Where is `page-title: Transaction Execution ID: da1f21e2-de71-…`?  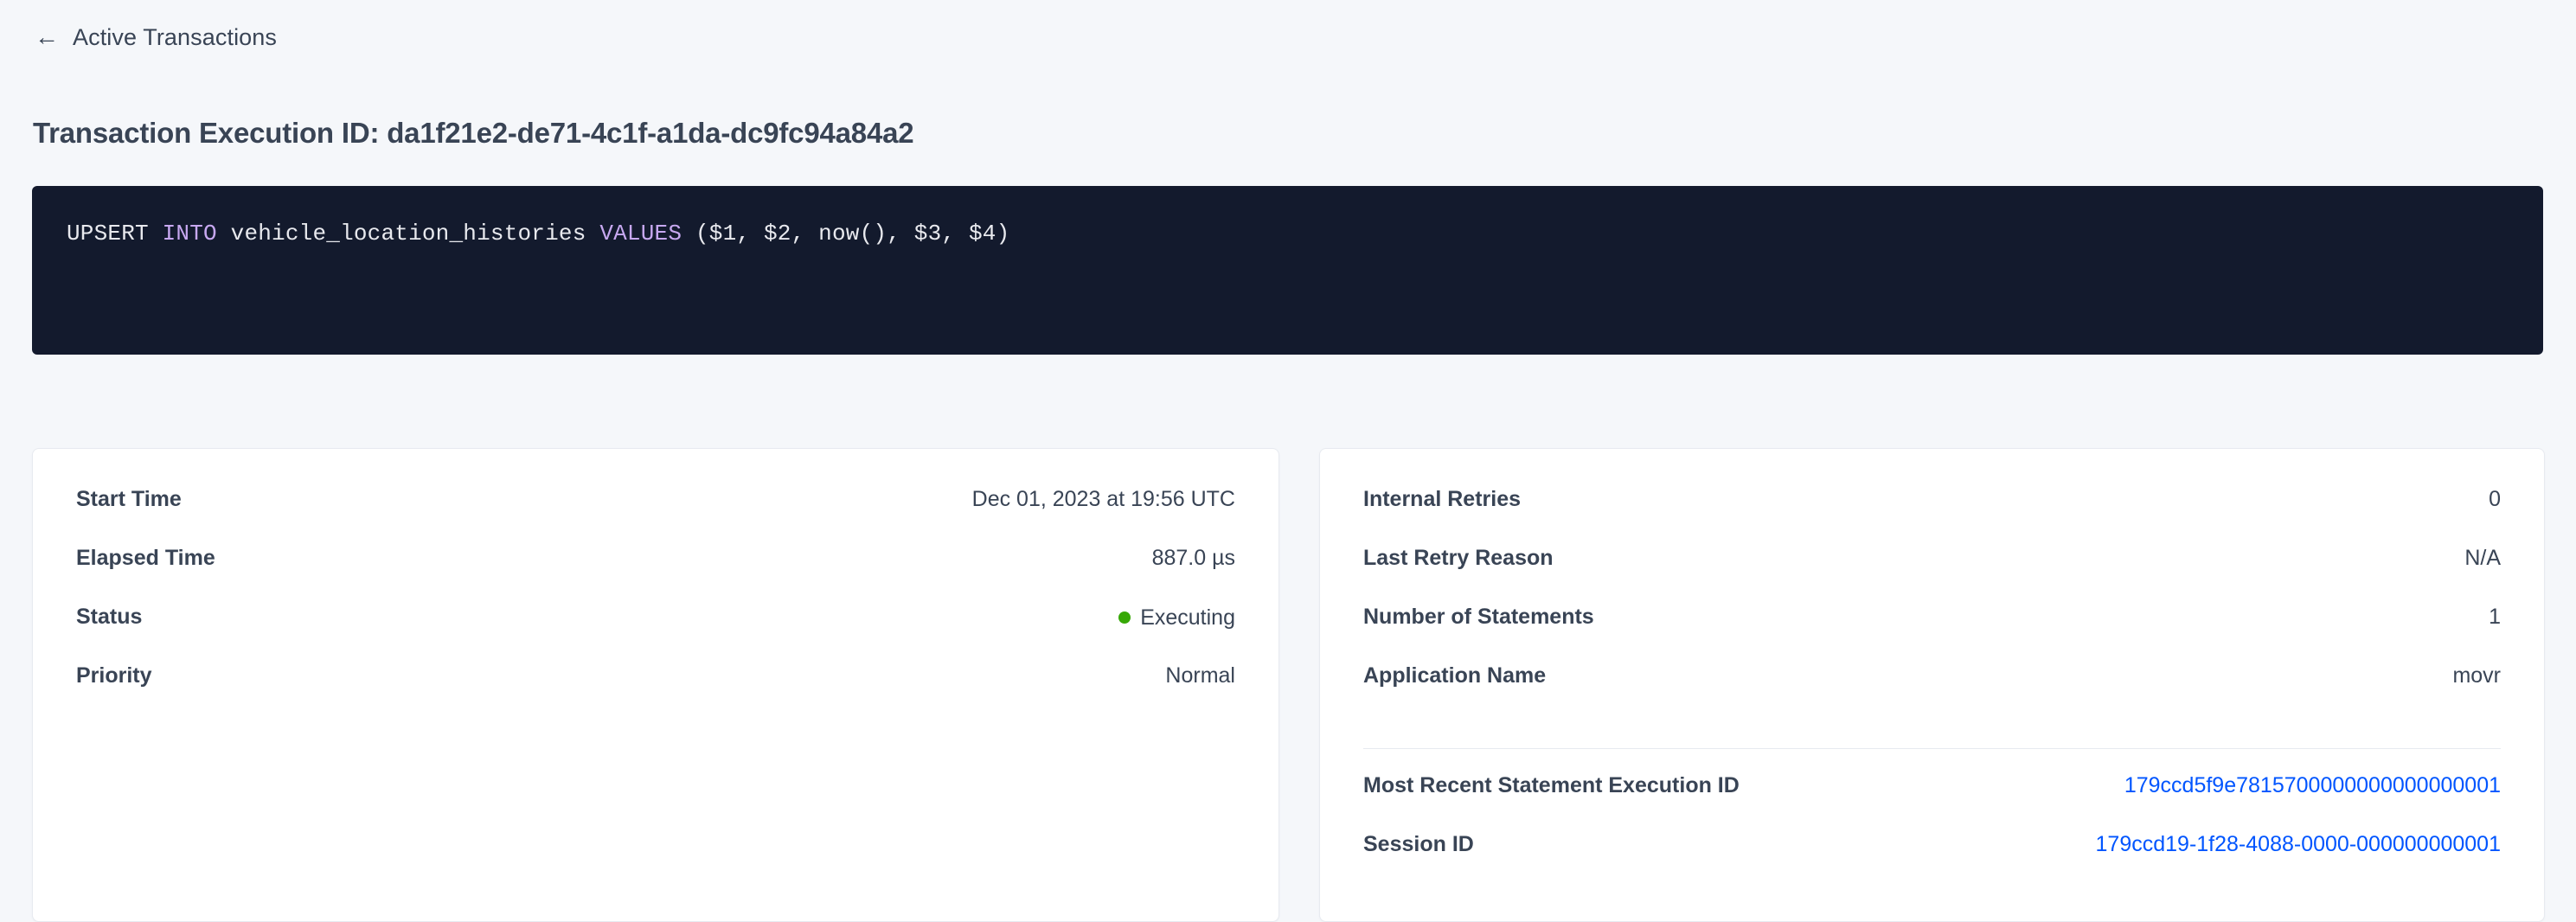 page-title: Transaction Execution ID: da1f21e2-de71-… is located at coordinates (474, 133).